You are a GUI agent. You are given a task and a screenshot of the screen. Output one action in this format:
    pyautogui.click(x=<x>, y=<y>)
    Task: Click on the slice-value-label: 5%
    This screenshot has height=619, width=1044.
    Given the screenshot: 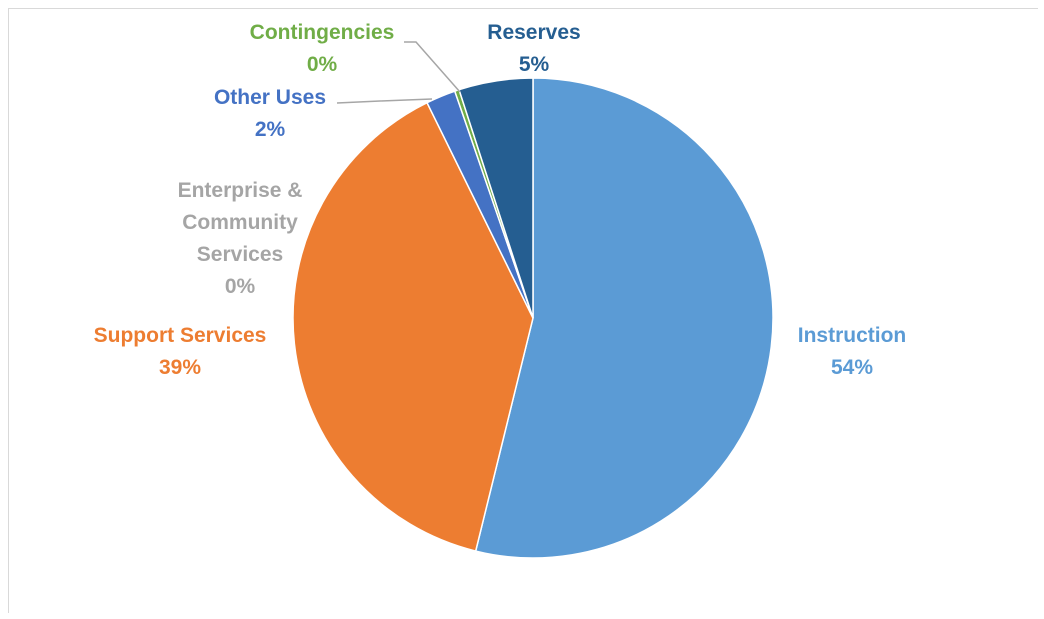 What is the action you would take?
    pyautogui.click(x=534, y=64)
    